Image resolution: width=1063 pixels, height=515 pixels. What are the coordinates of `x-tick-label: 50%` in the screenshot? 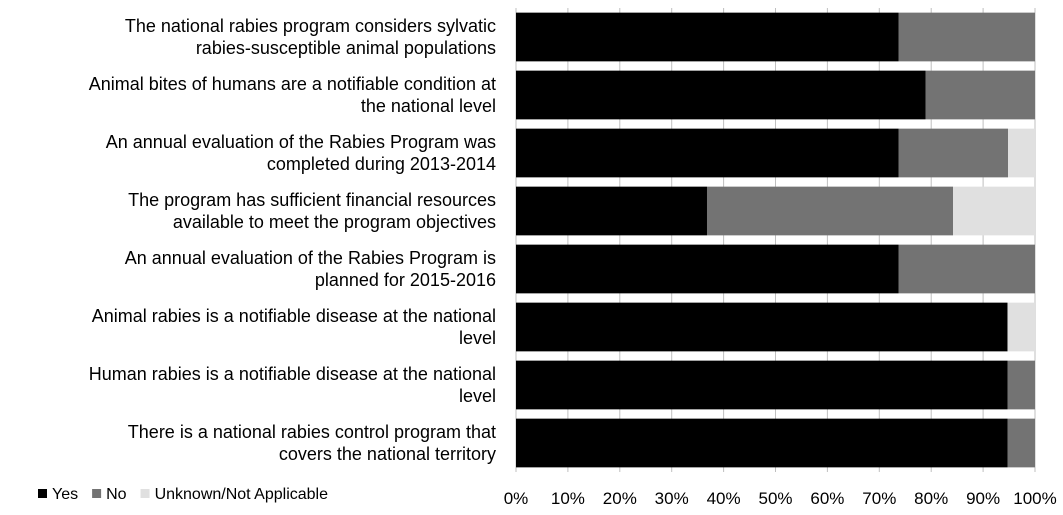 It's located at (775, 498).